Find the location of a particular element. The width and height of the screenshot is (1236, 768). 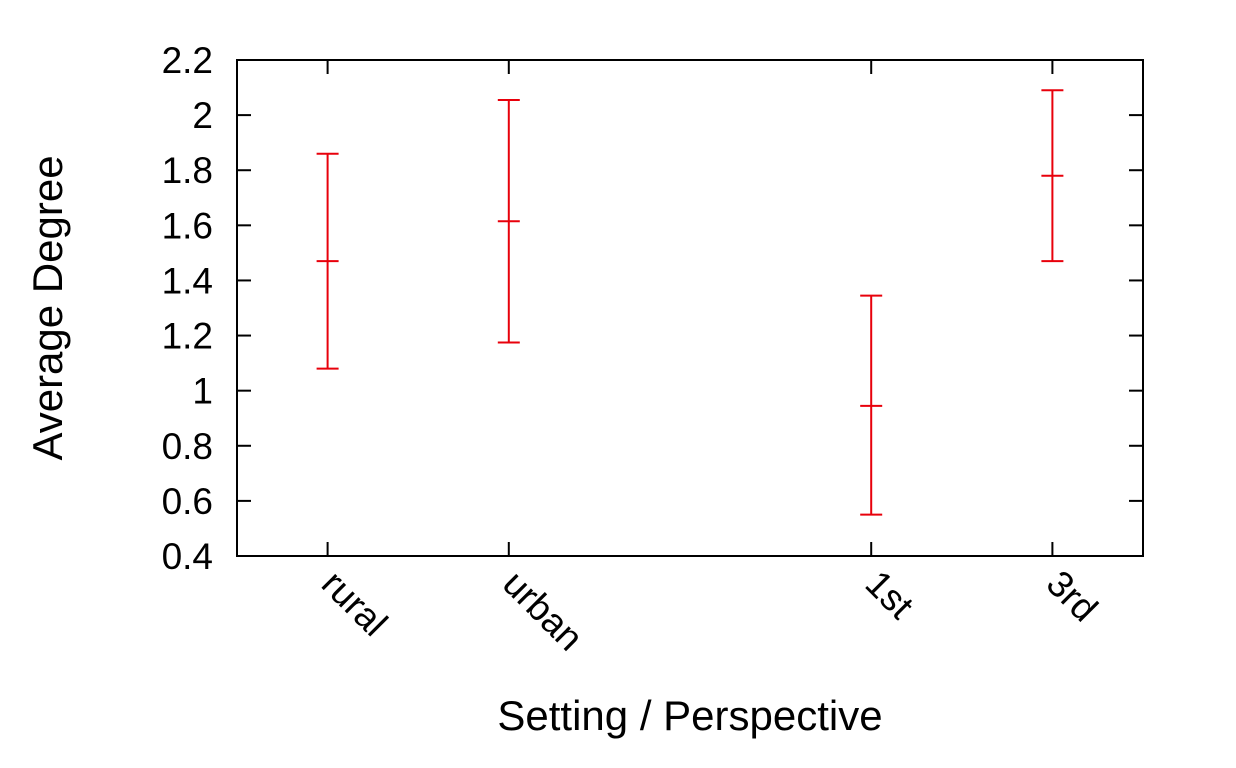

x-tick-label: rural is located at coordinates (354, 603).